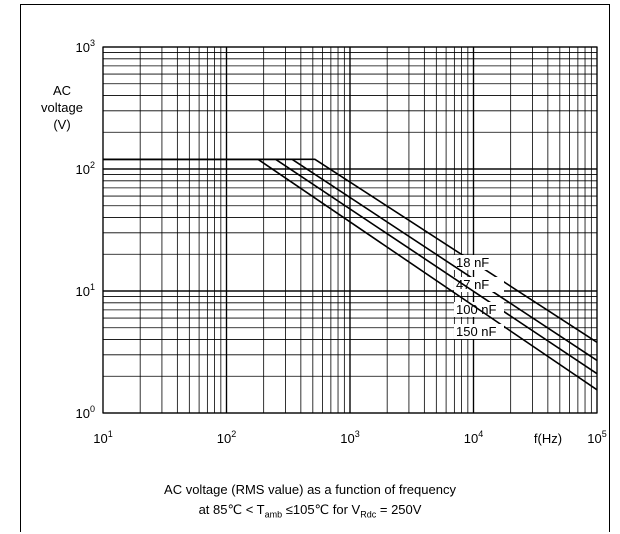  I want to click on series-label: 100 nF, so click(476, 309).